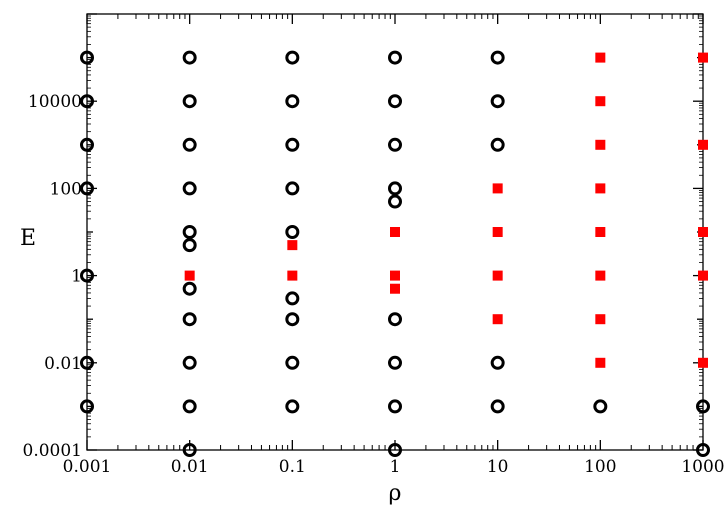  Describe the element at coordinates (190, 467) in the screenshot. I see `x-tick-label: 0.01` at that location.